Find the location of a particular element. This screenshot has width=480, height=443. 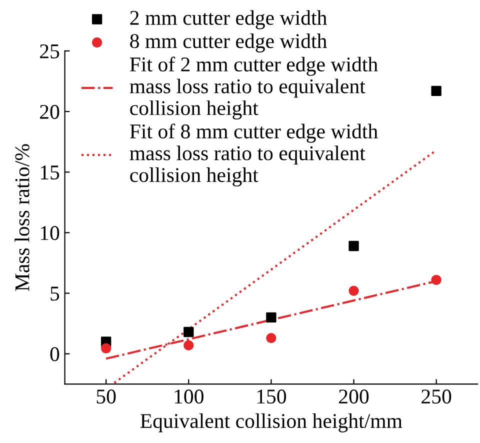

legend-label: 8 mm cutter edge width is located at coordinates (228, 43).